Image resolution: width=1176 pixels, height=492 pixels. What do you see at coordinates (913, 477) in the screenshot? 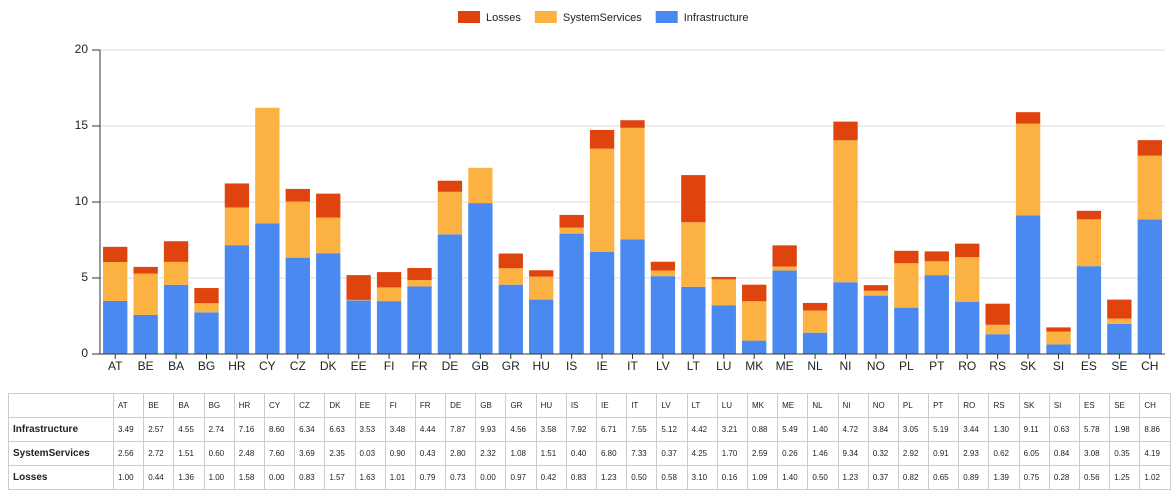
I see `table-cell: 0.82` at bounding box center [913, 477].